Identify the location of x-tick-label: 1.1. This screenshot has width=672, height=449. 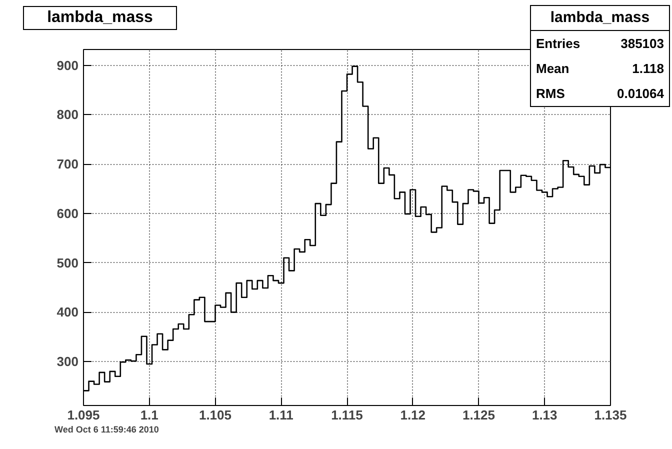
(149, 415).